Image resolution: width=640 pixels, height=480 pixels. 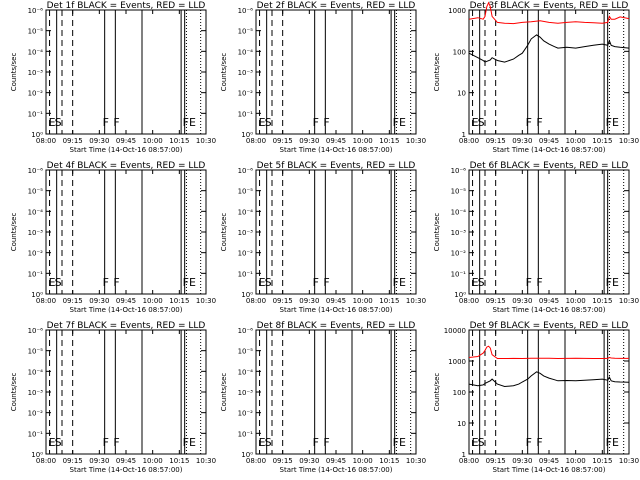 What do you see at coordinates (126, 326) in the screenshot?
I see `panel-title: Det 7f BLACK = Events, RED = LLD` at bounding box center [126, 326].